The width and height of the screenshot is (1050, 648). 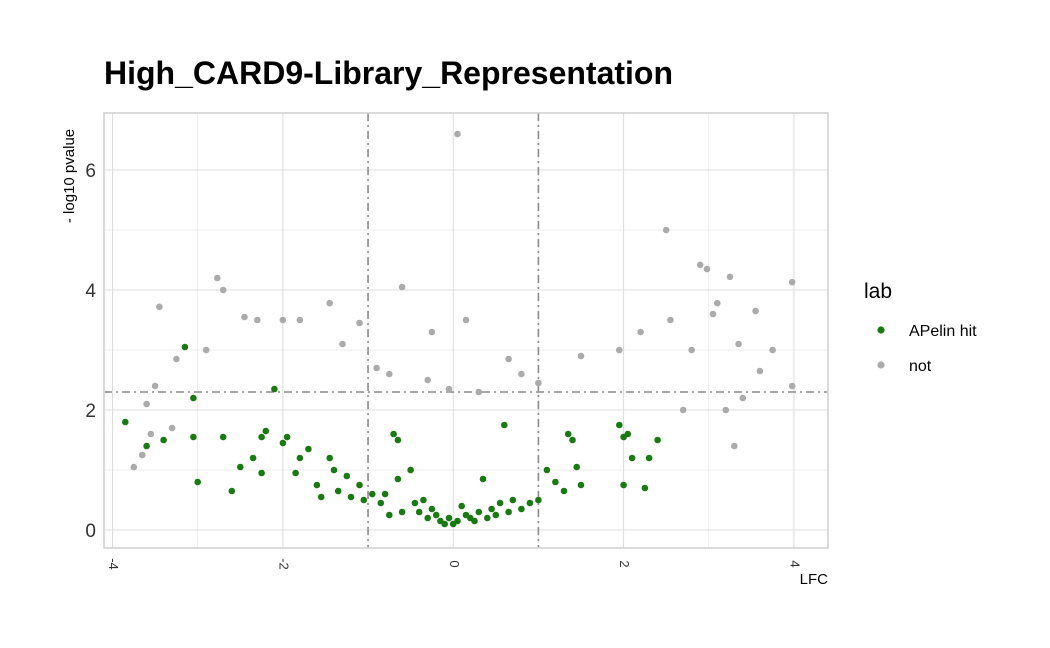 What do you see at coordinates (878, 291) in the screenshot?
I see `legend-title: lab` at bounding box center [878, 291].